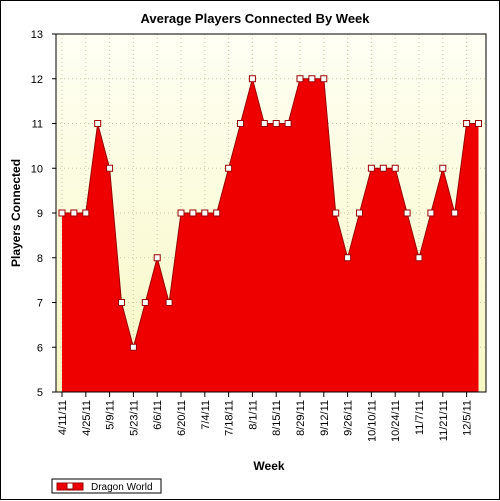  I want to click on x-tick-label: 11/7/11, so click(420, 417).